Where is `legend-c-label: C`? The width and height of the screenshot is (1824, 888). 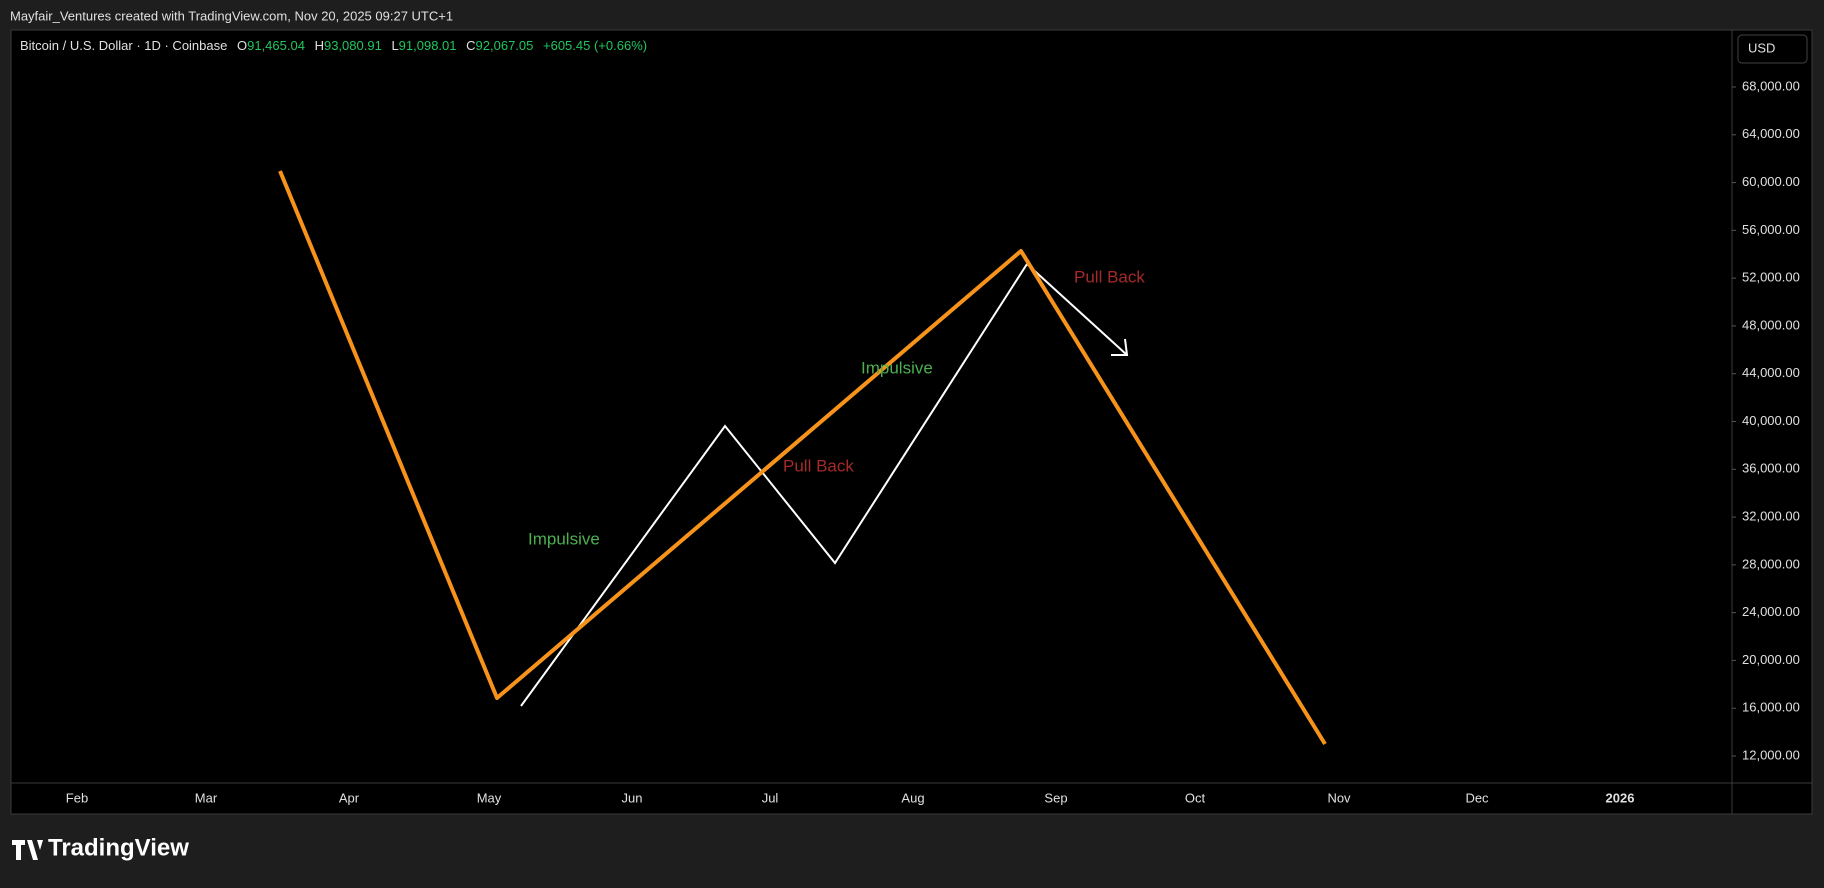 legend-c-label: C is located at coordinates (470, 45).